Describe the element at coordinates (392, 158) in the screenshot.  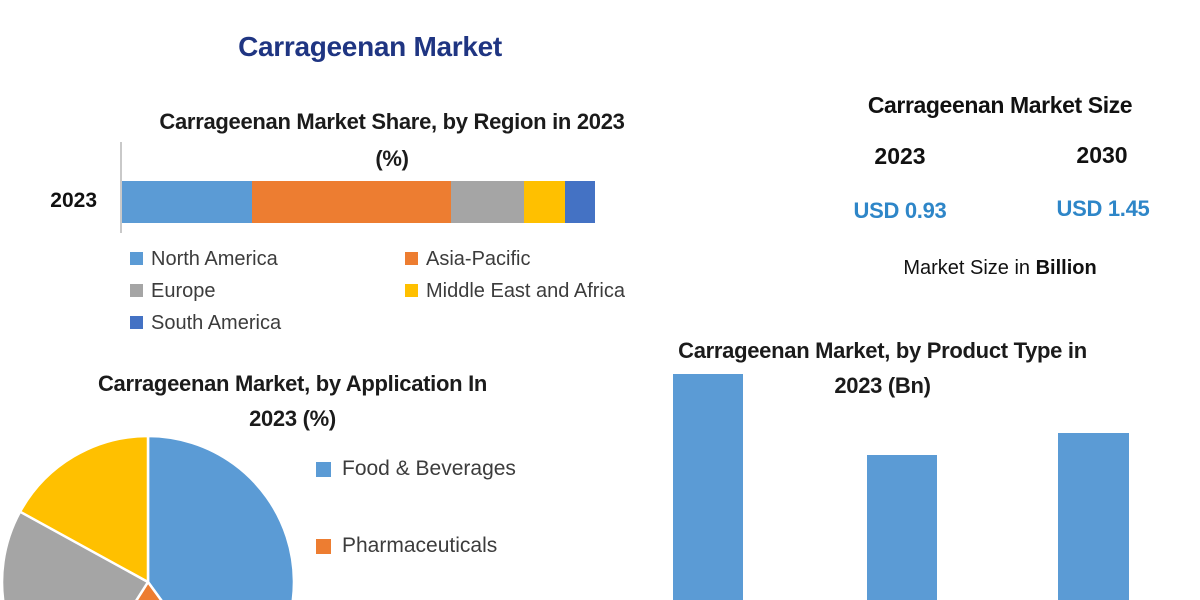
I see `region-chart-title-line2: (%)` at that location.